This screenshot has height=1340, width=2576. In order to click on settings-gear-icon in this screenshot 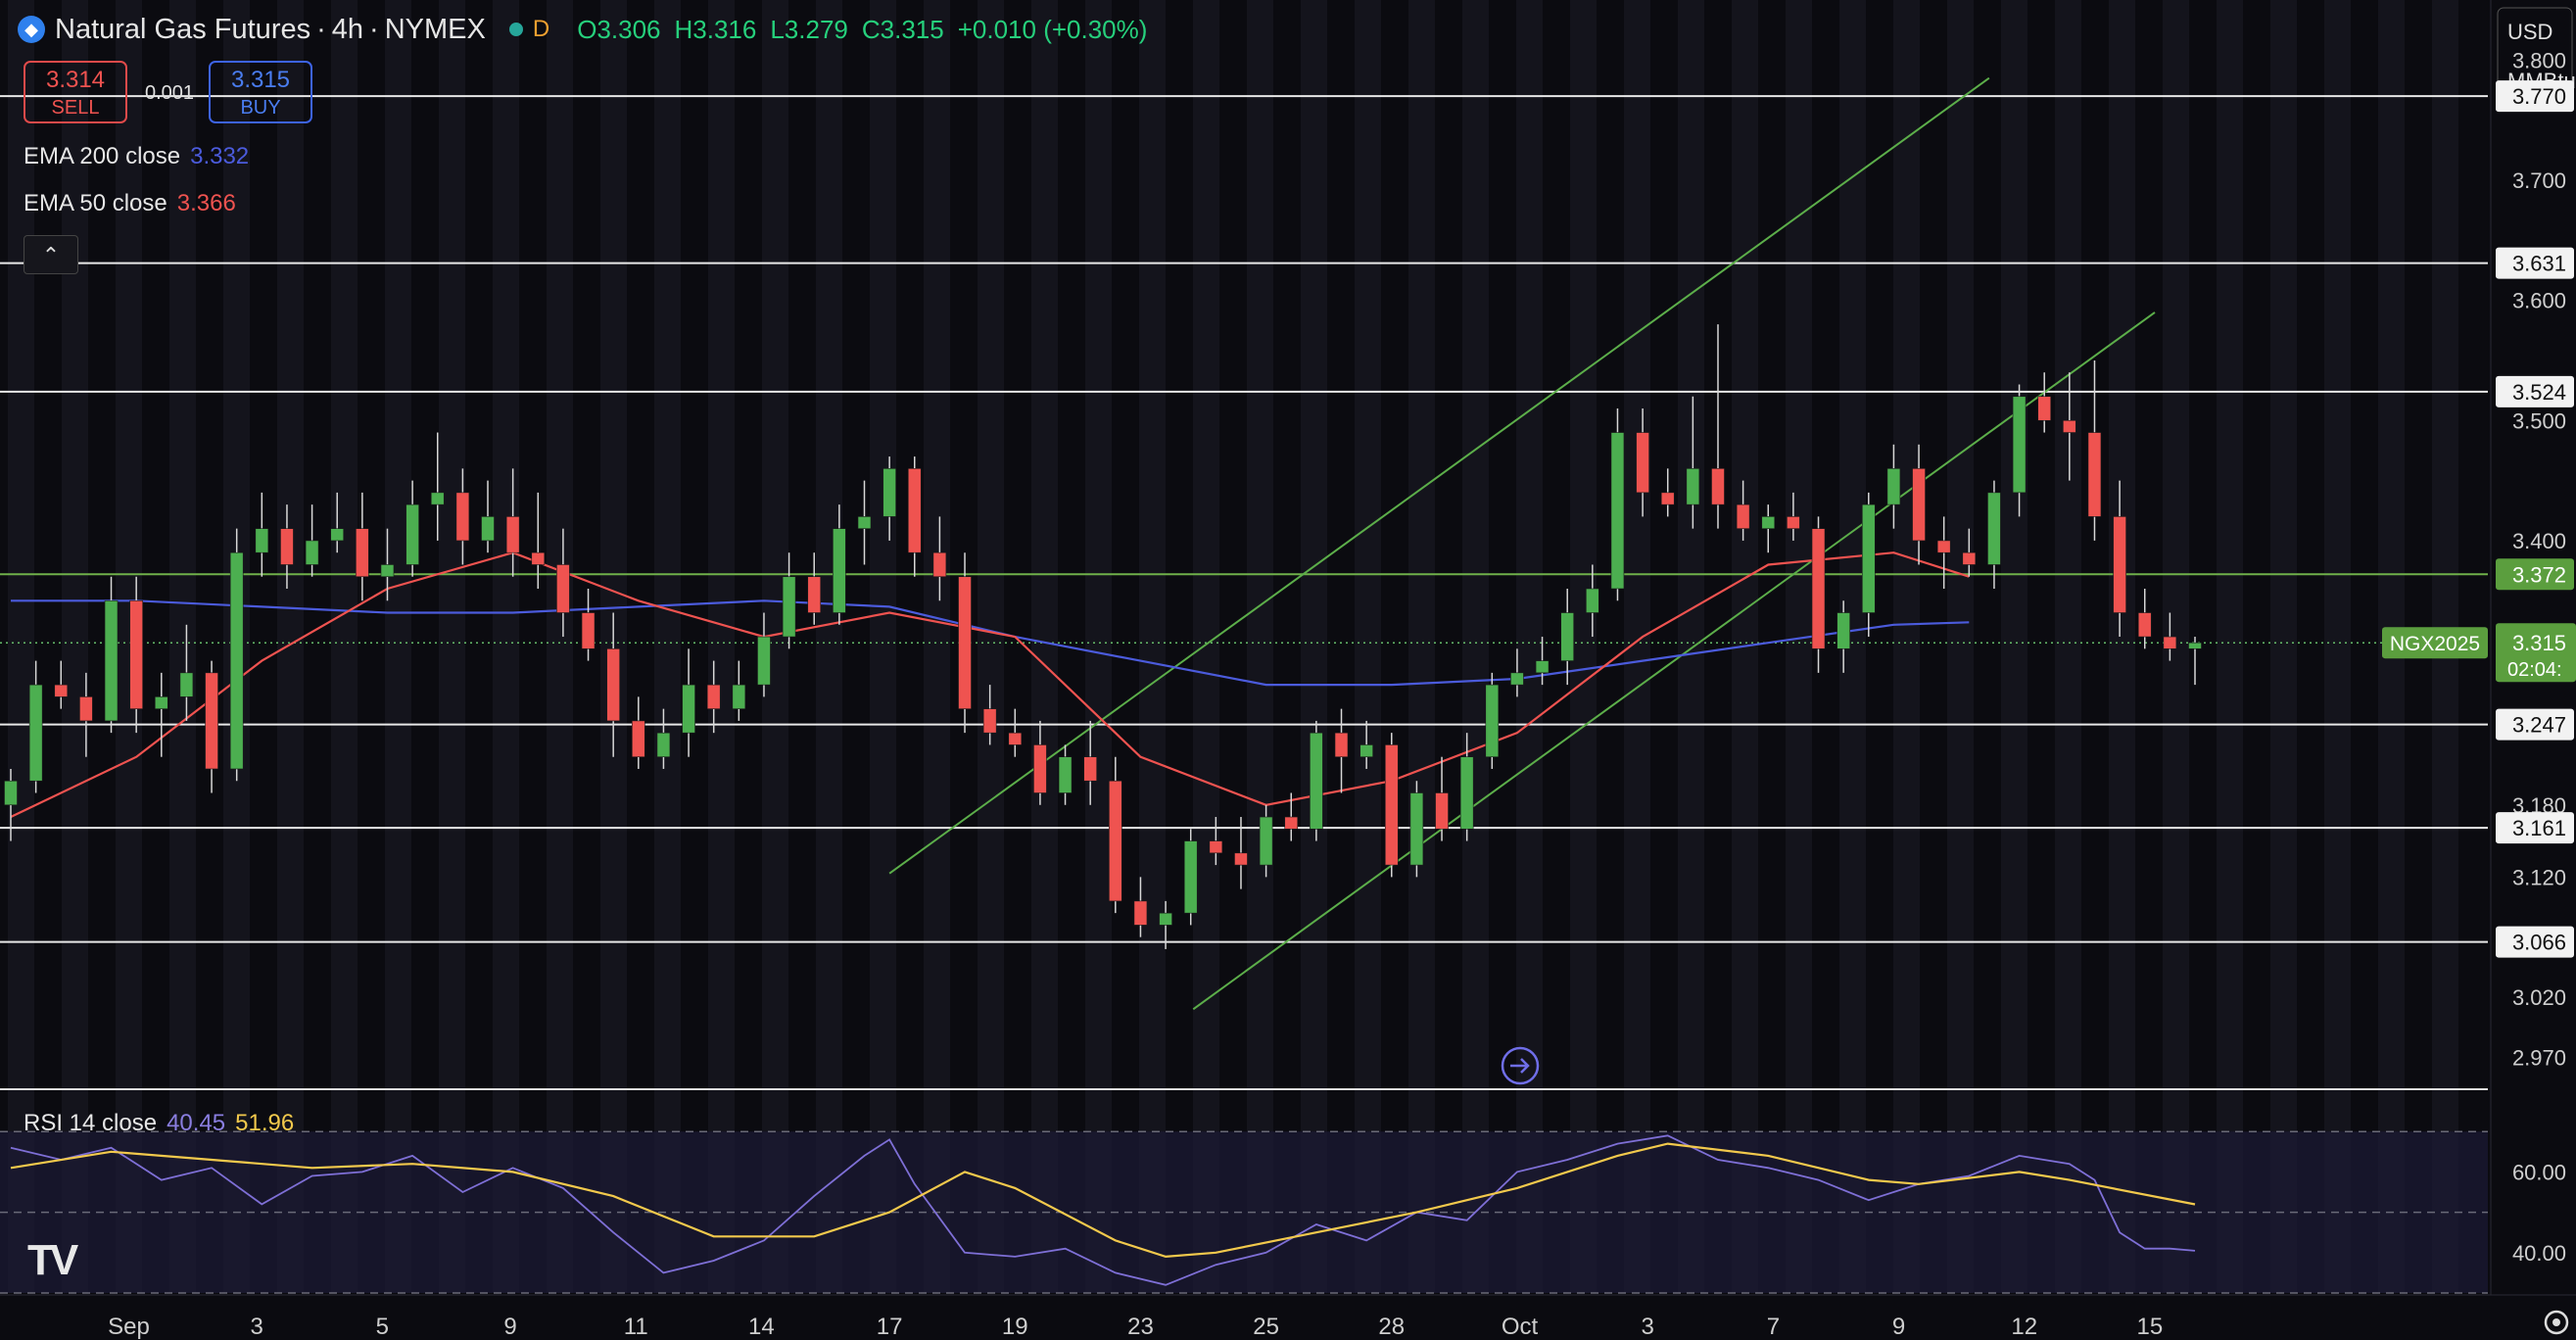, I will do `click(2556, 1323)`.